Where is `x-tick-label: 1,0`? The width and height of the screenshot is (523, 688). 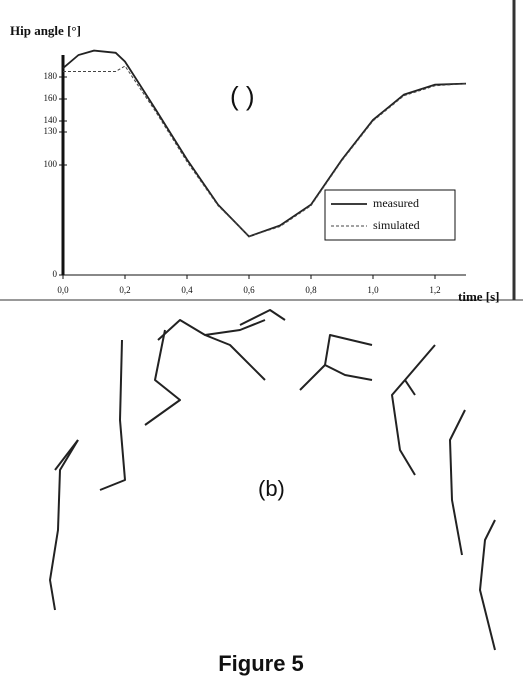
x-tick-label: 1,0 is located at coordinates (373, 290).